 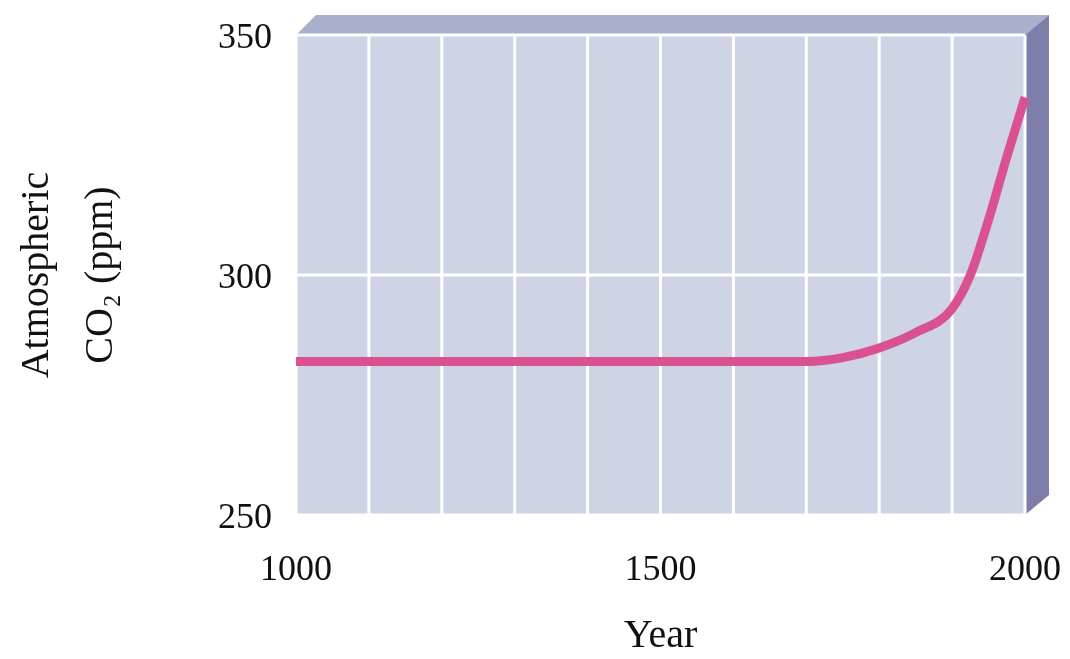 What do you see at coordinates (245, 35) in the screenshot?
I see `y-tick-label: 350` at bounding box center [245, 35].